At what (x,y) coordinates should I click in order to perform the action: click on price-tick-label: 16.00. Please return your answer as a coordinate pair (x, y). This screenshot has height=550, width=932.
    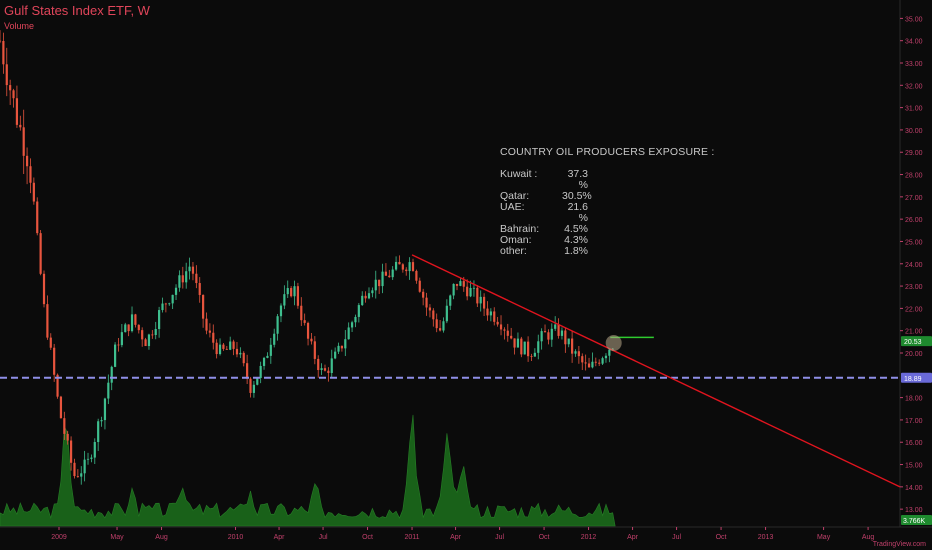
    Looking at the image, I should click on (914, 443).